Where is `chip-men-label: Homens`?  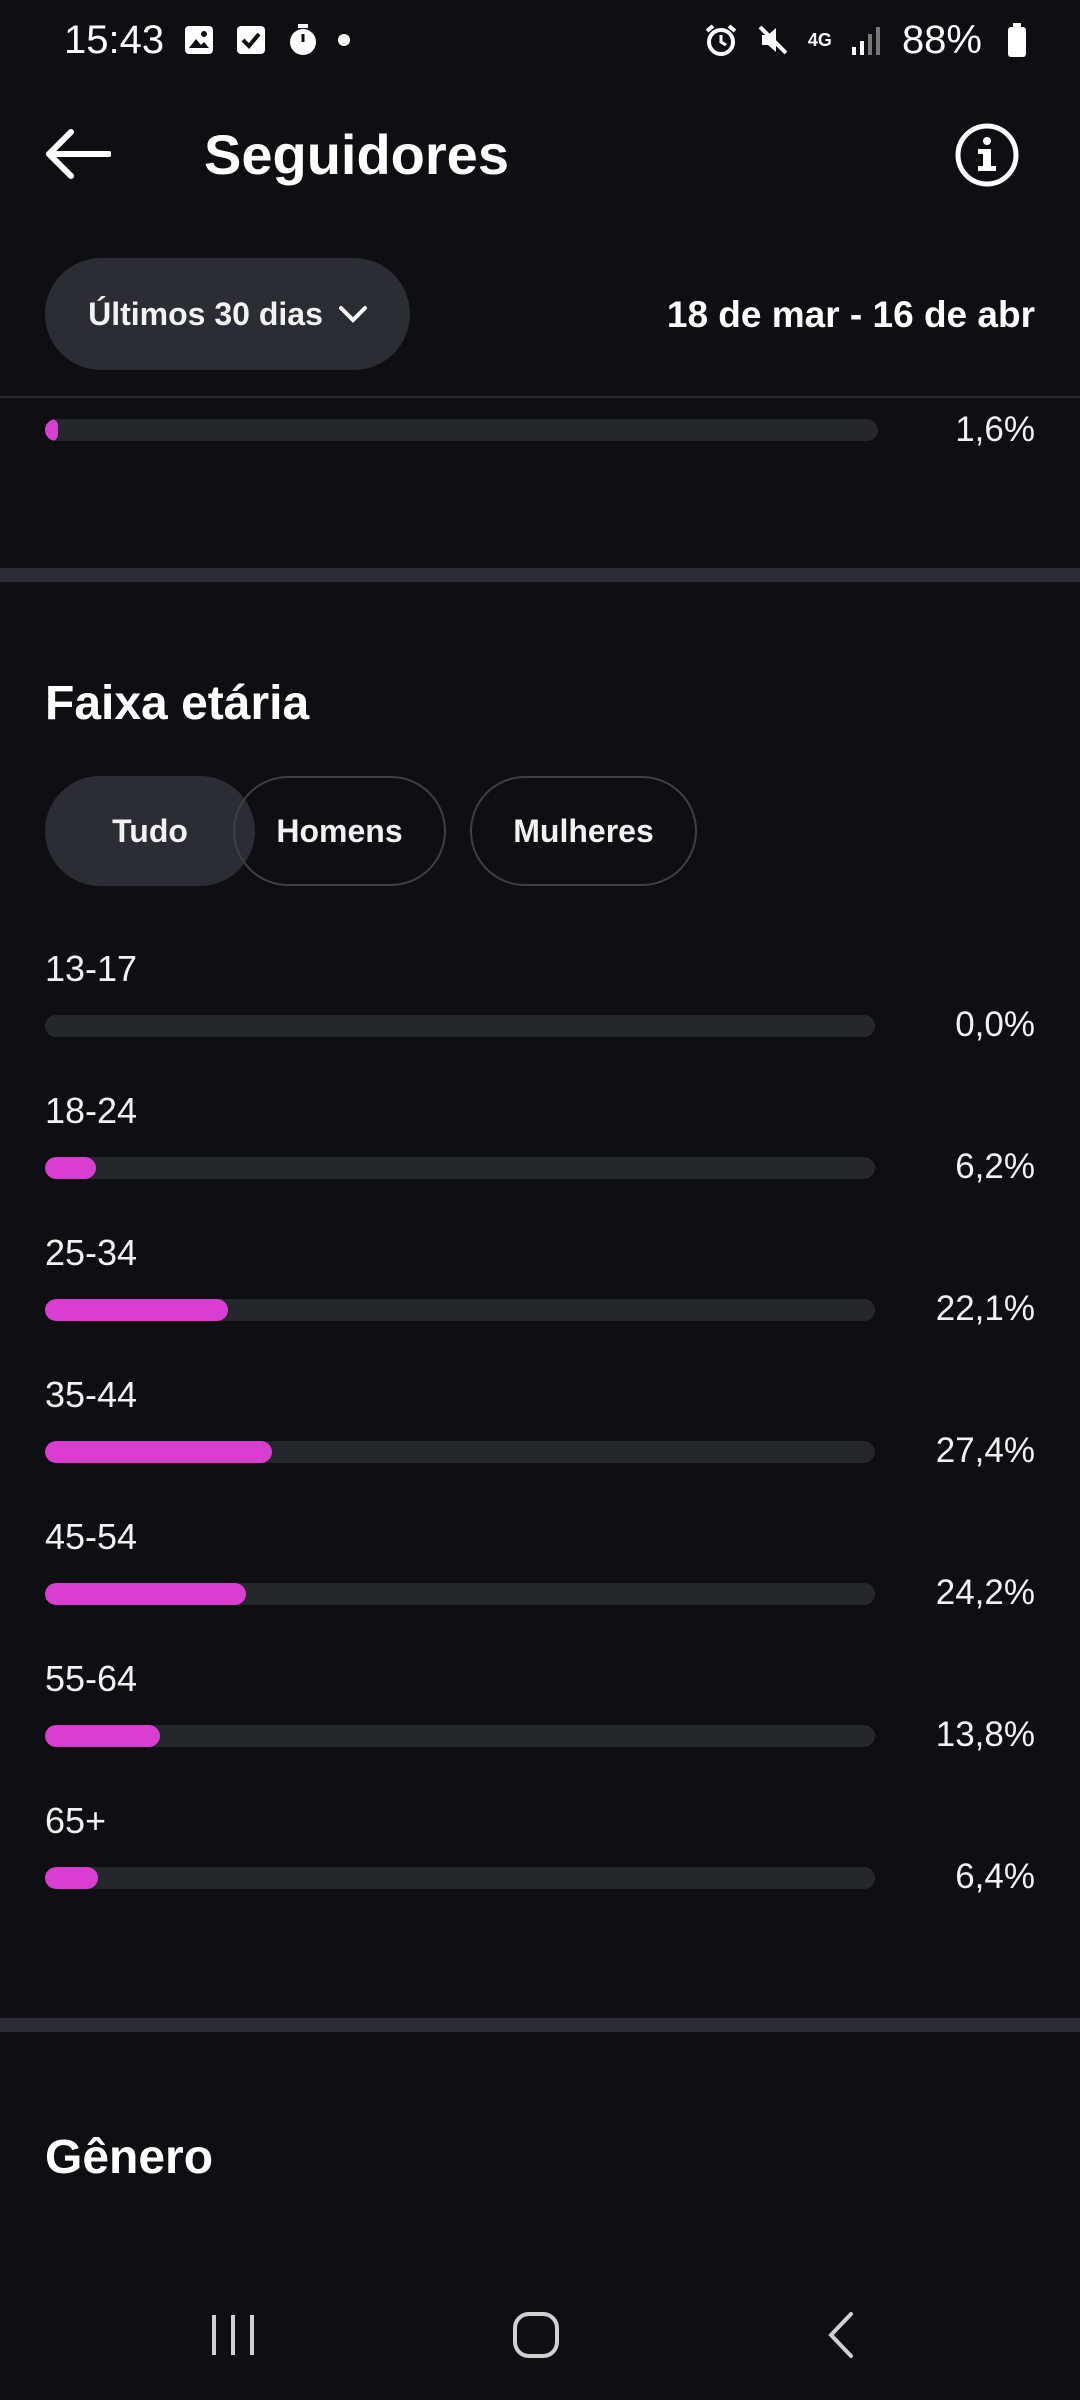
chip-men-label: Homens is located at coordinates (339, 830).